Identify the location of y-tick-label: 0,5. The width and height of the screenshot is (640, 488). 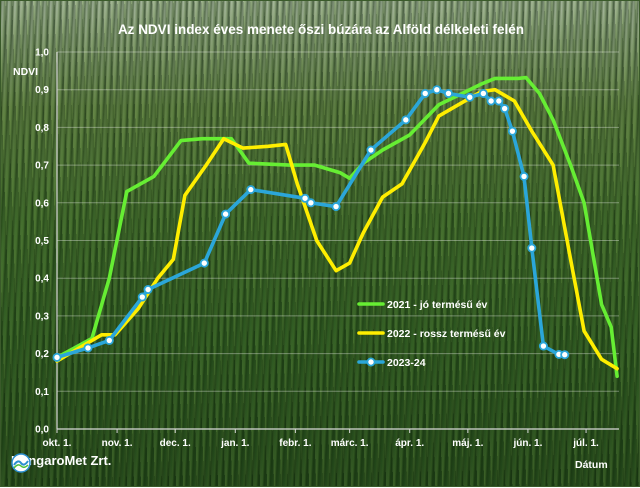
(42, 241).